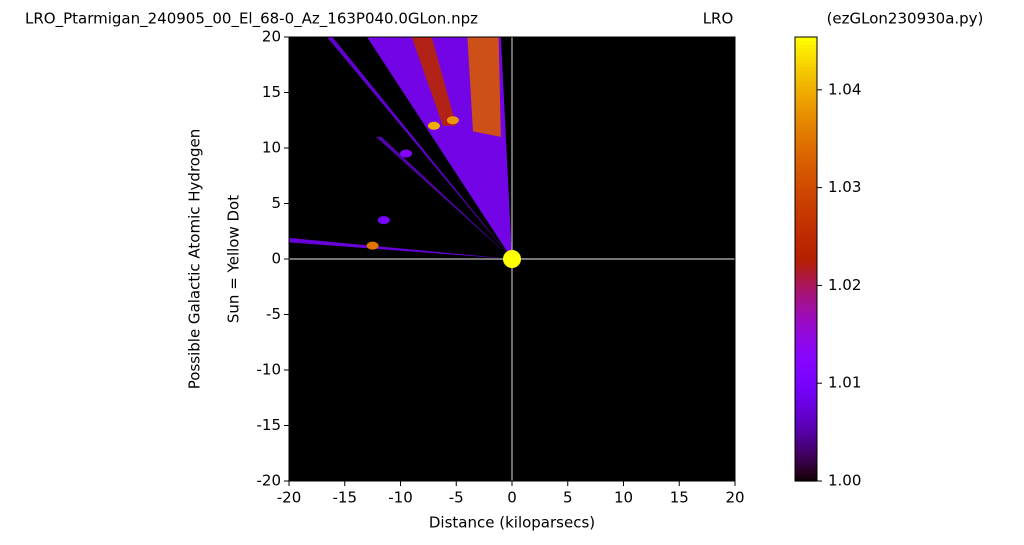 The image size is (1024, 545). Describe the element at coordinates (844, 187) in the screenshot. I see `colorbar-tick-label: 1.03` at that location.